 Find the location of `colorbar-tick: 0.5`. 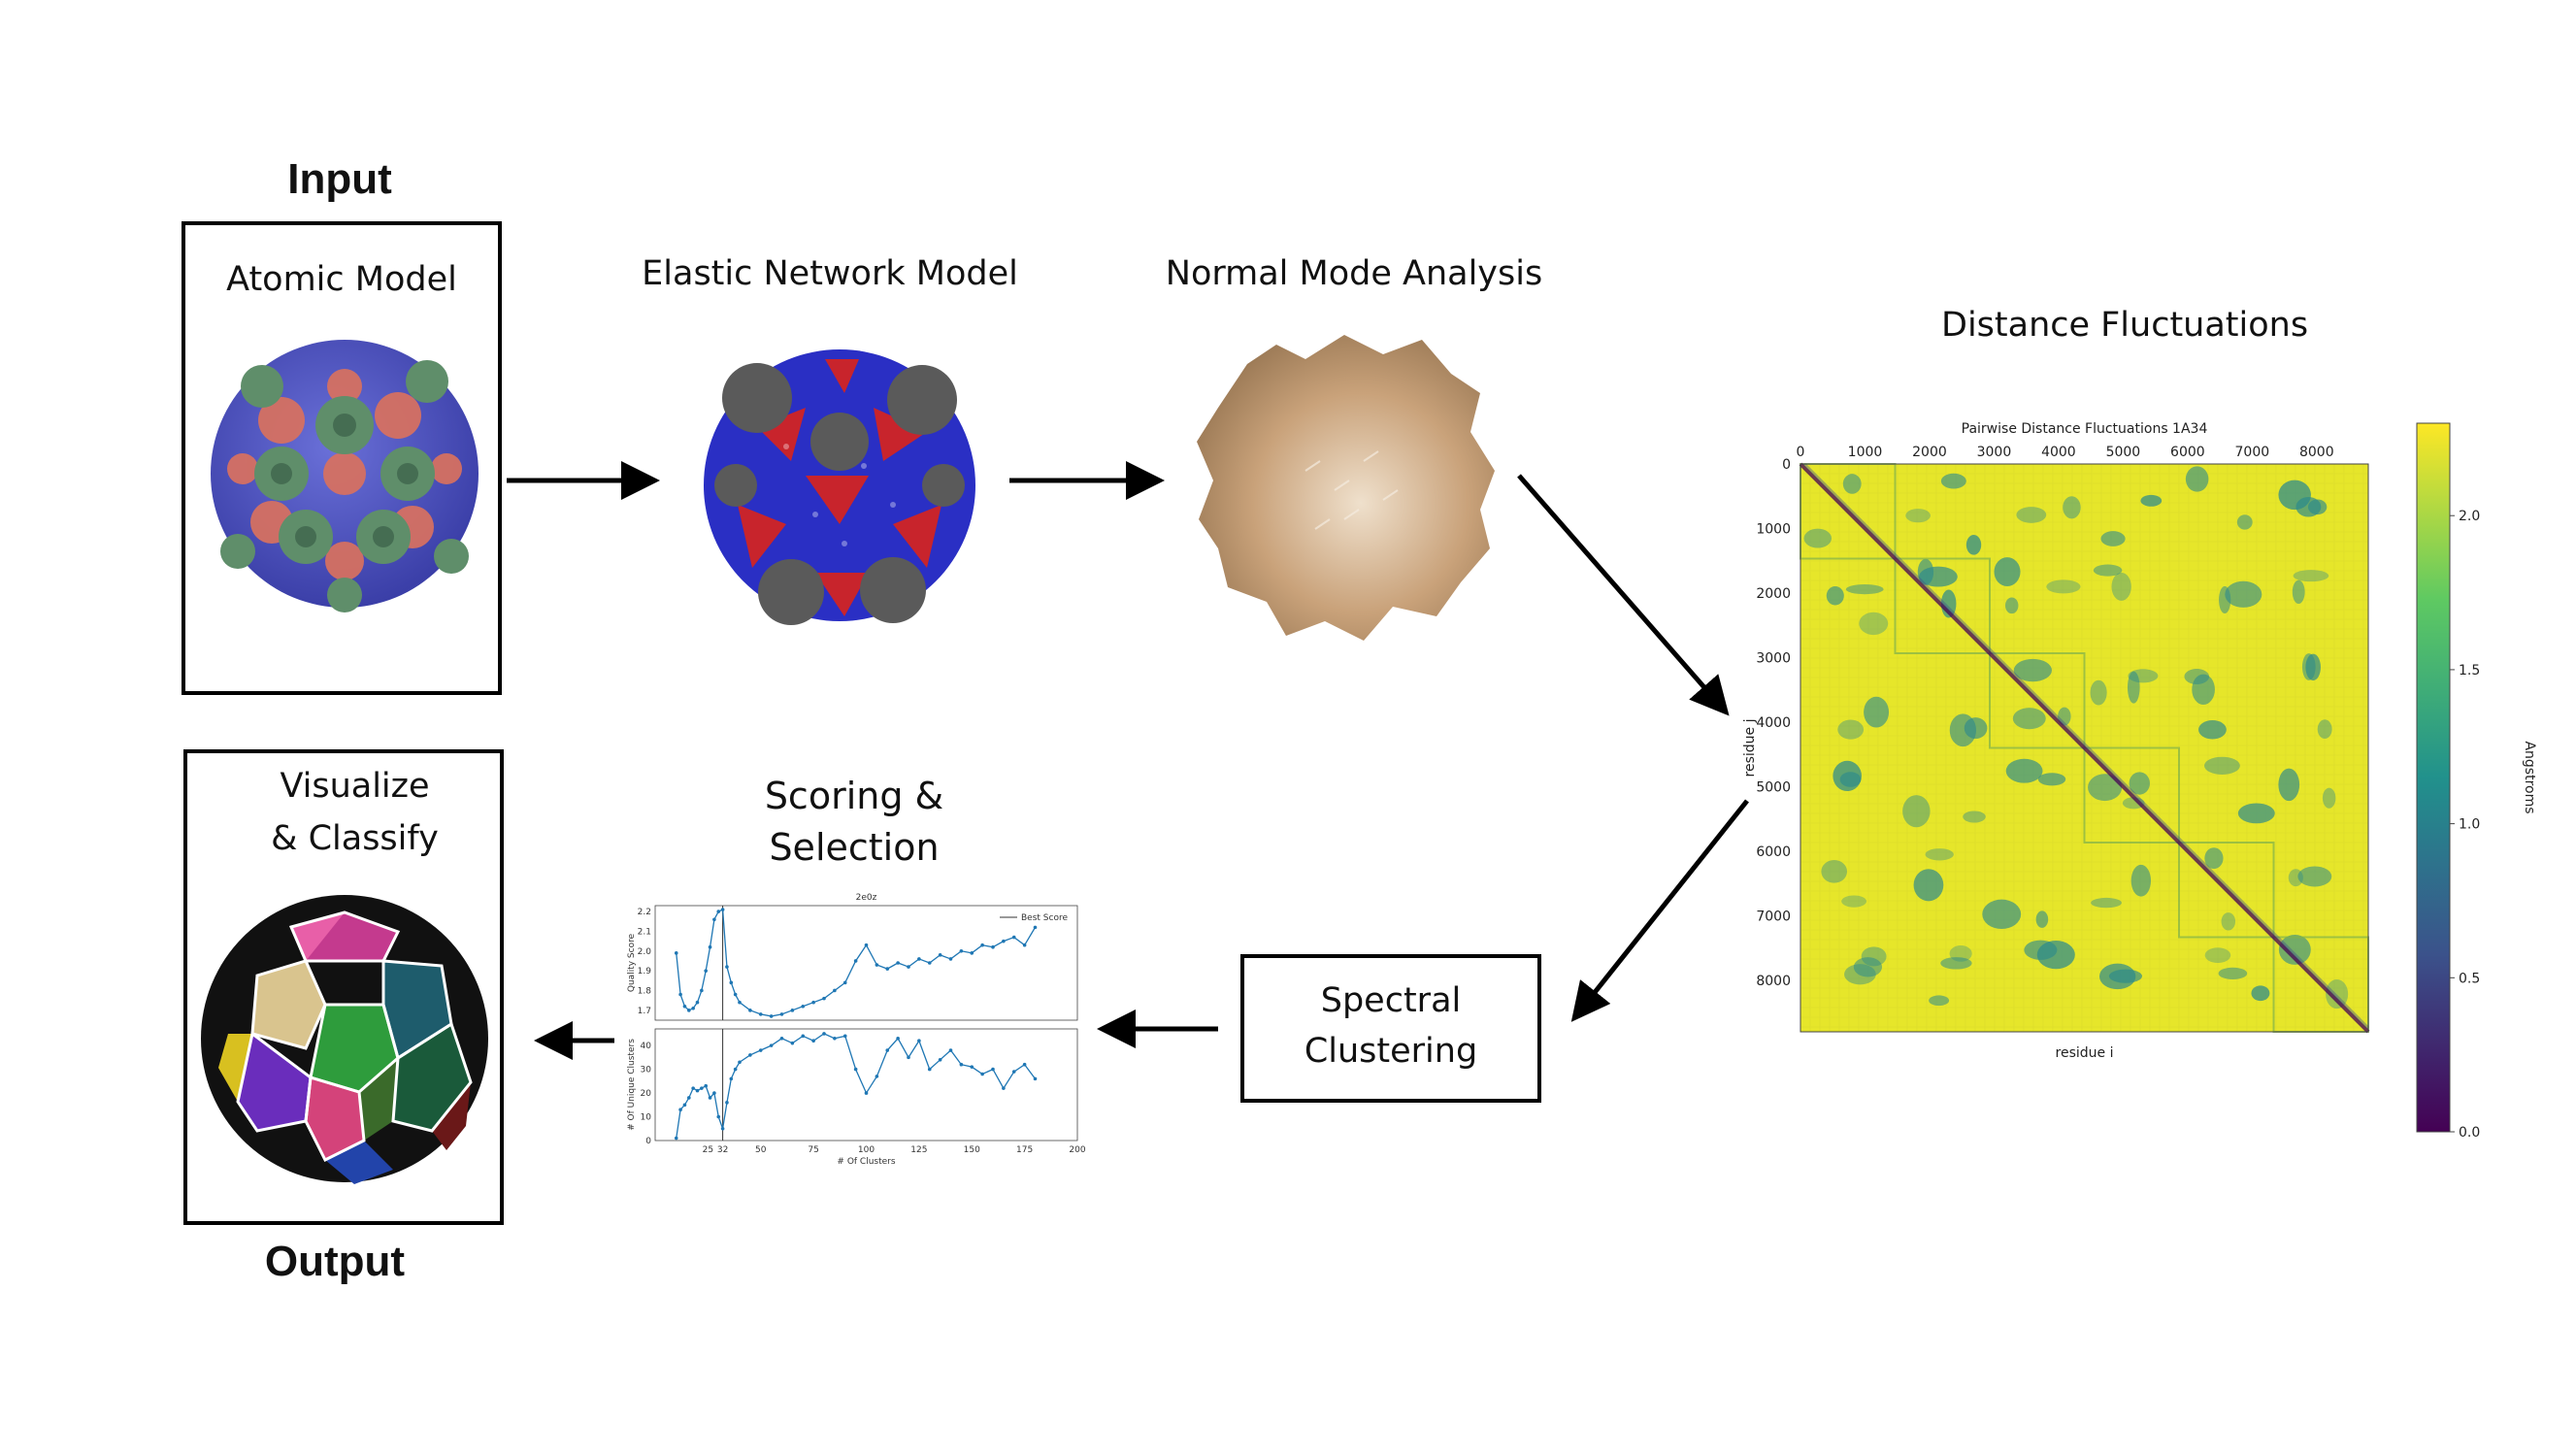

colorbar-tick: 0.5 is located at coordinates (2469, 978).